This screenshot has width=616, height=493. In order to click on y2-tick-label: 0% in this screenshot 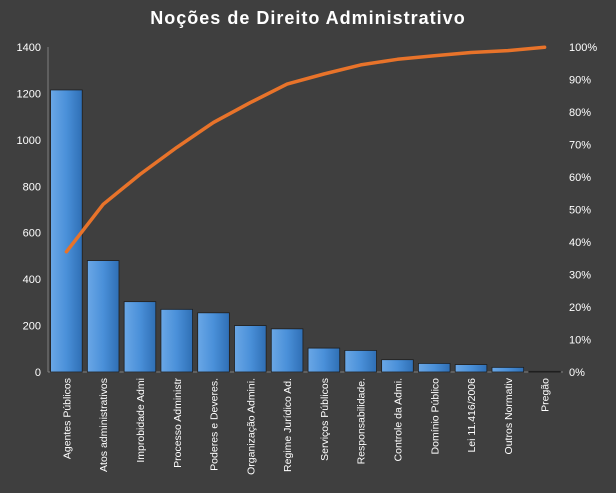, I will do `click(577, 373)`.